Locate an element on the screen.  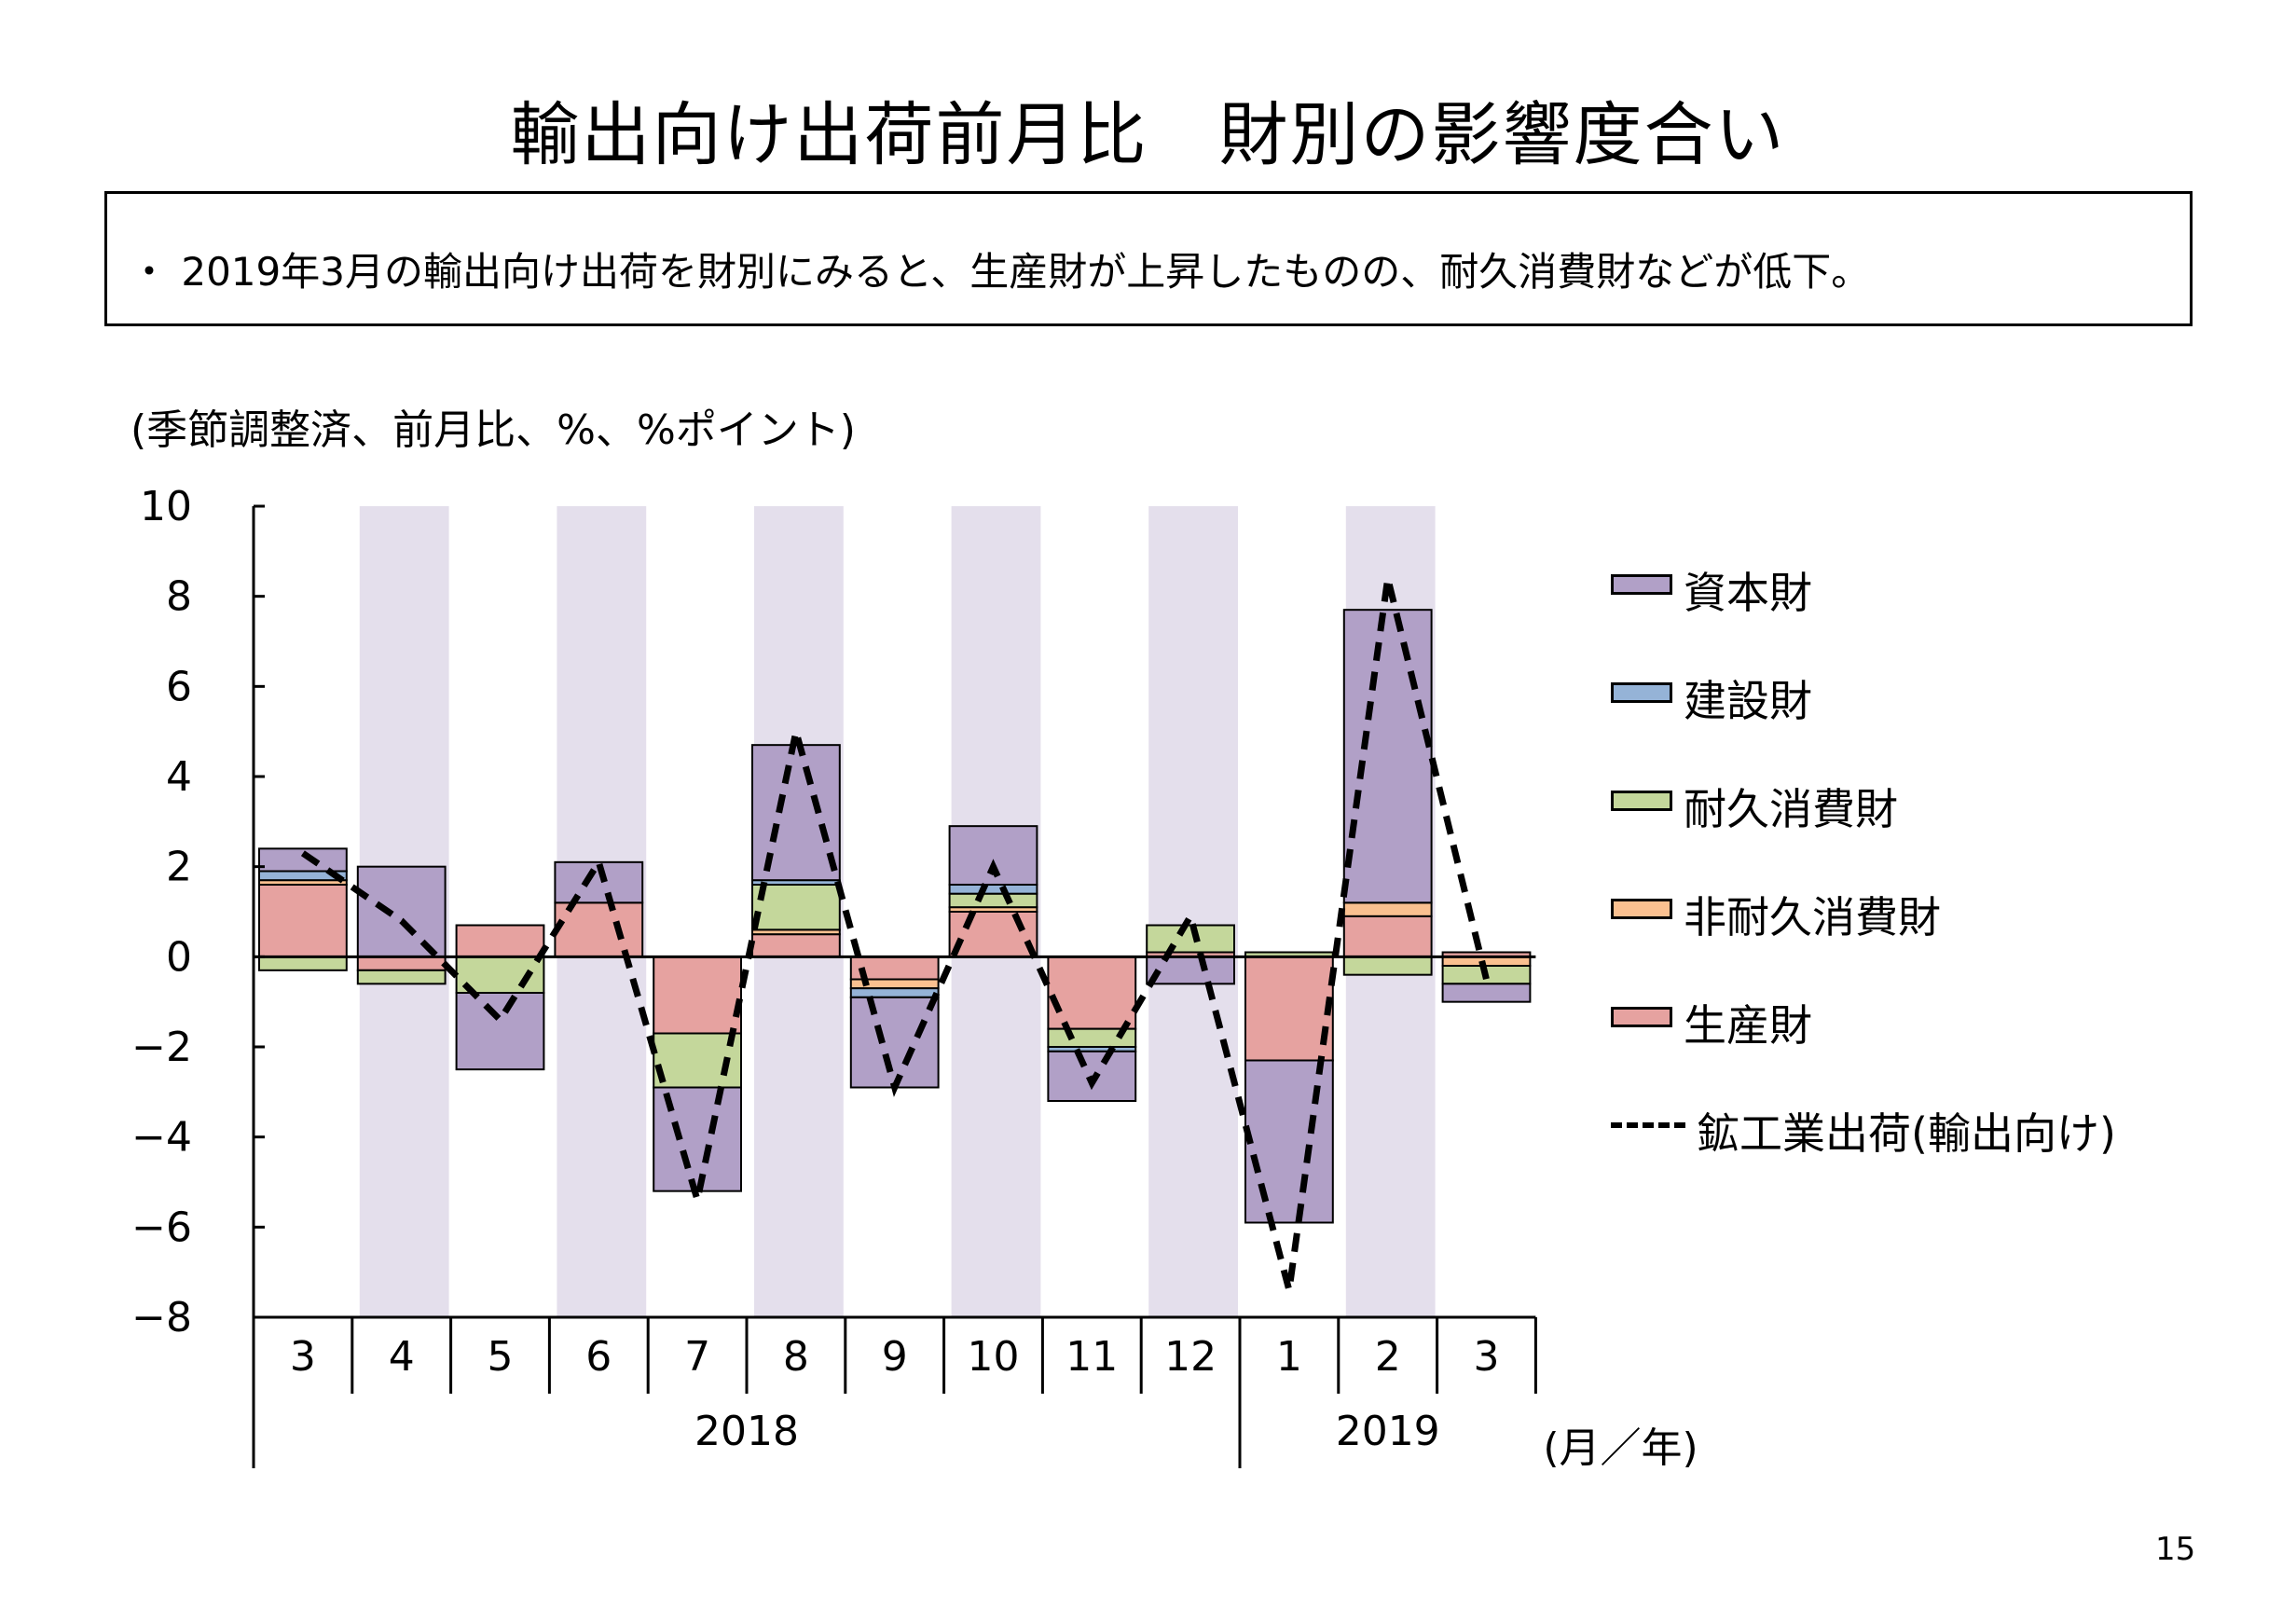
legend-label-capital: 資本財 is located at coordinates (1748, 593).